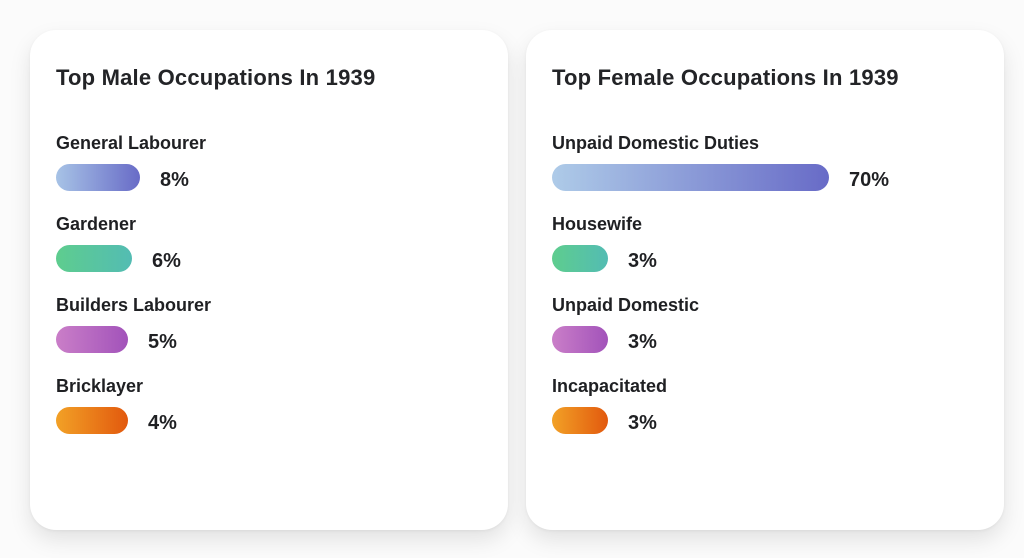  I want to click on occupation-value: 6%, so click(166, 261).